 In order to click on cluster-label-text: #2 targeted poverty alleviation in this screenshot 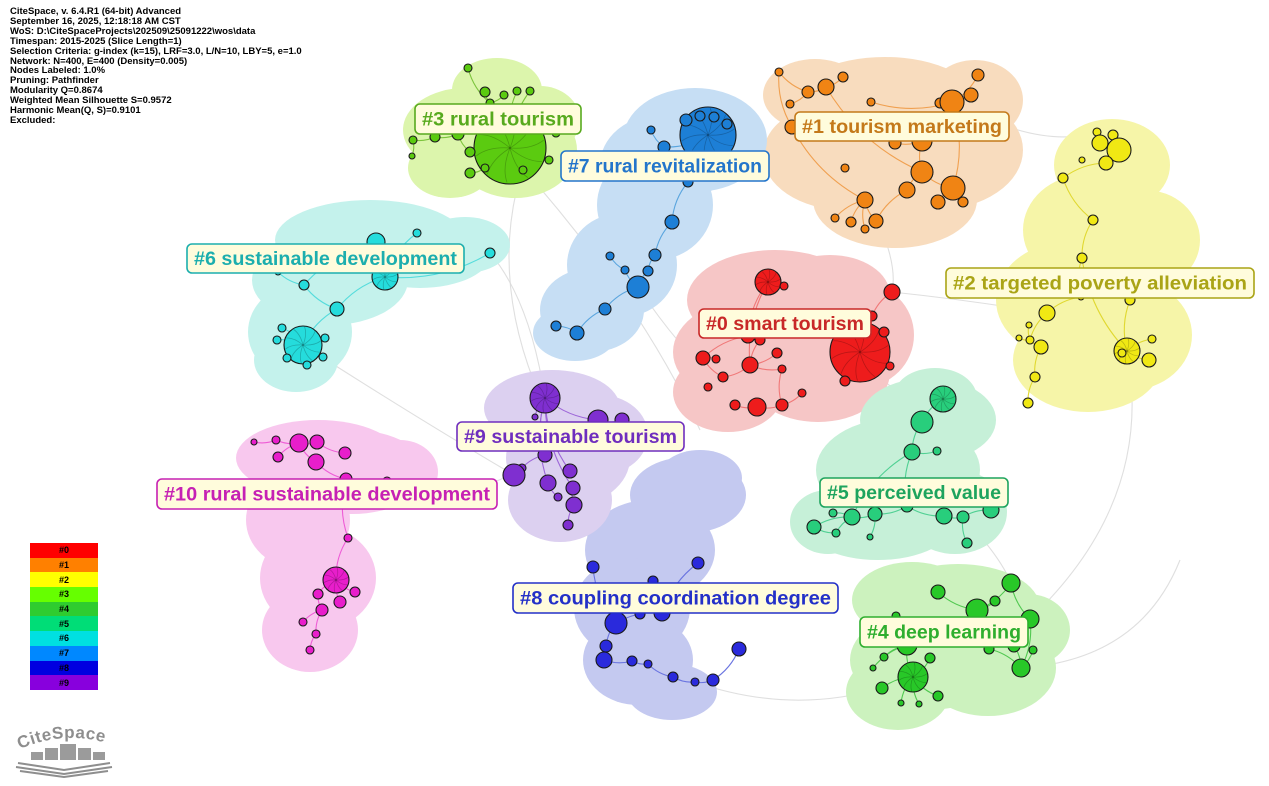, I will do `click(1100, 284)`.